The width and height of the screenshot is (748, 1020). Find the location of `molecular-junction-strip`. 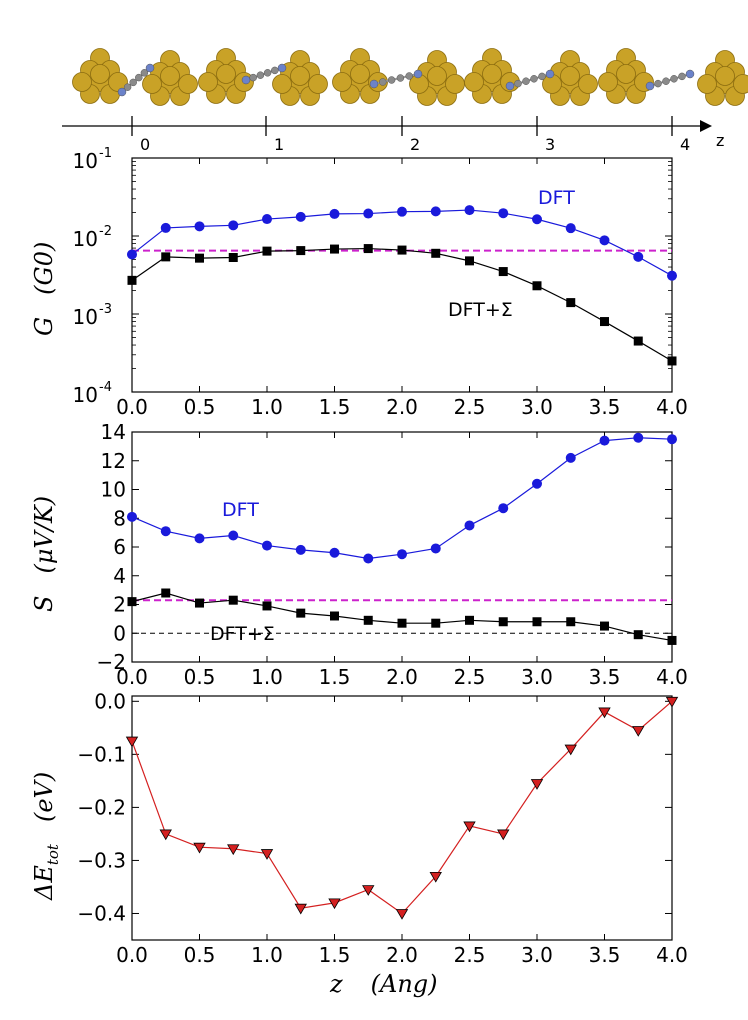

molecular-junction-strip is located at coordinates (410, 77).